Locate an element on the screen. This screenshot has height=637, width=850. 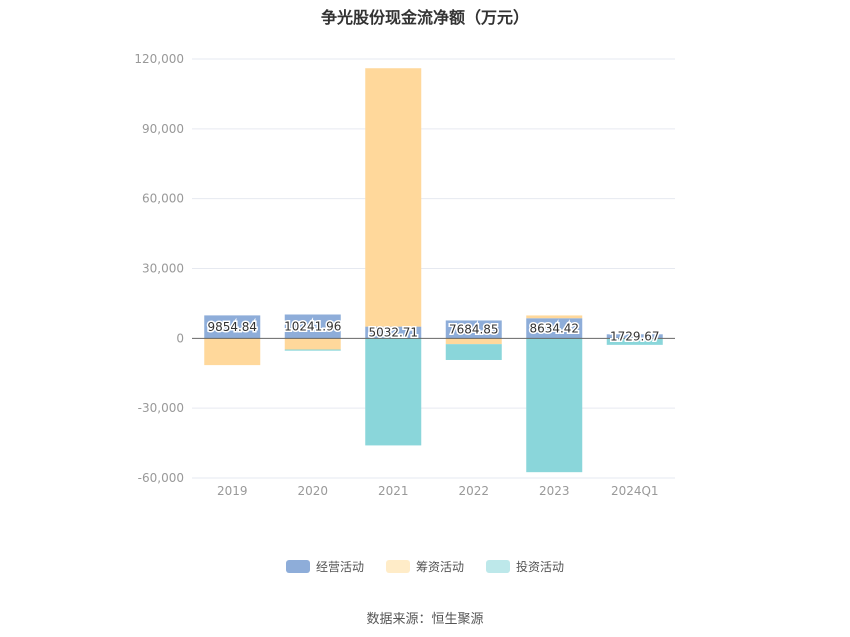
x-tick-label: 2021 is located at coordinates (393, 491).